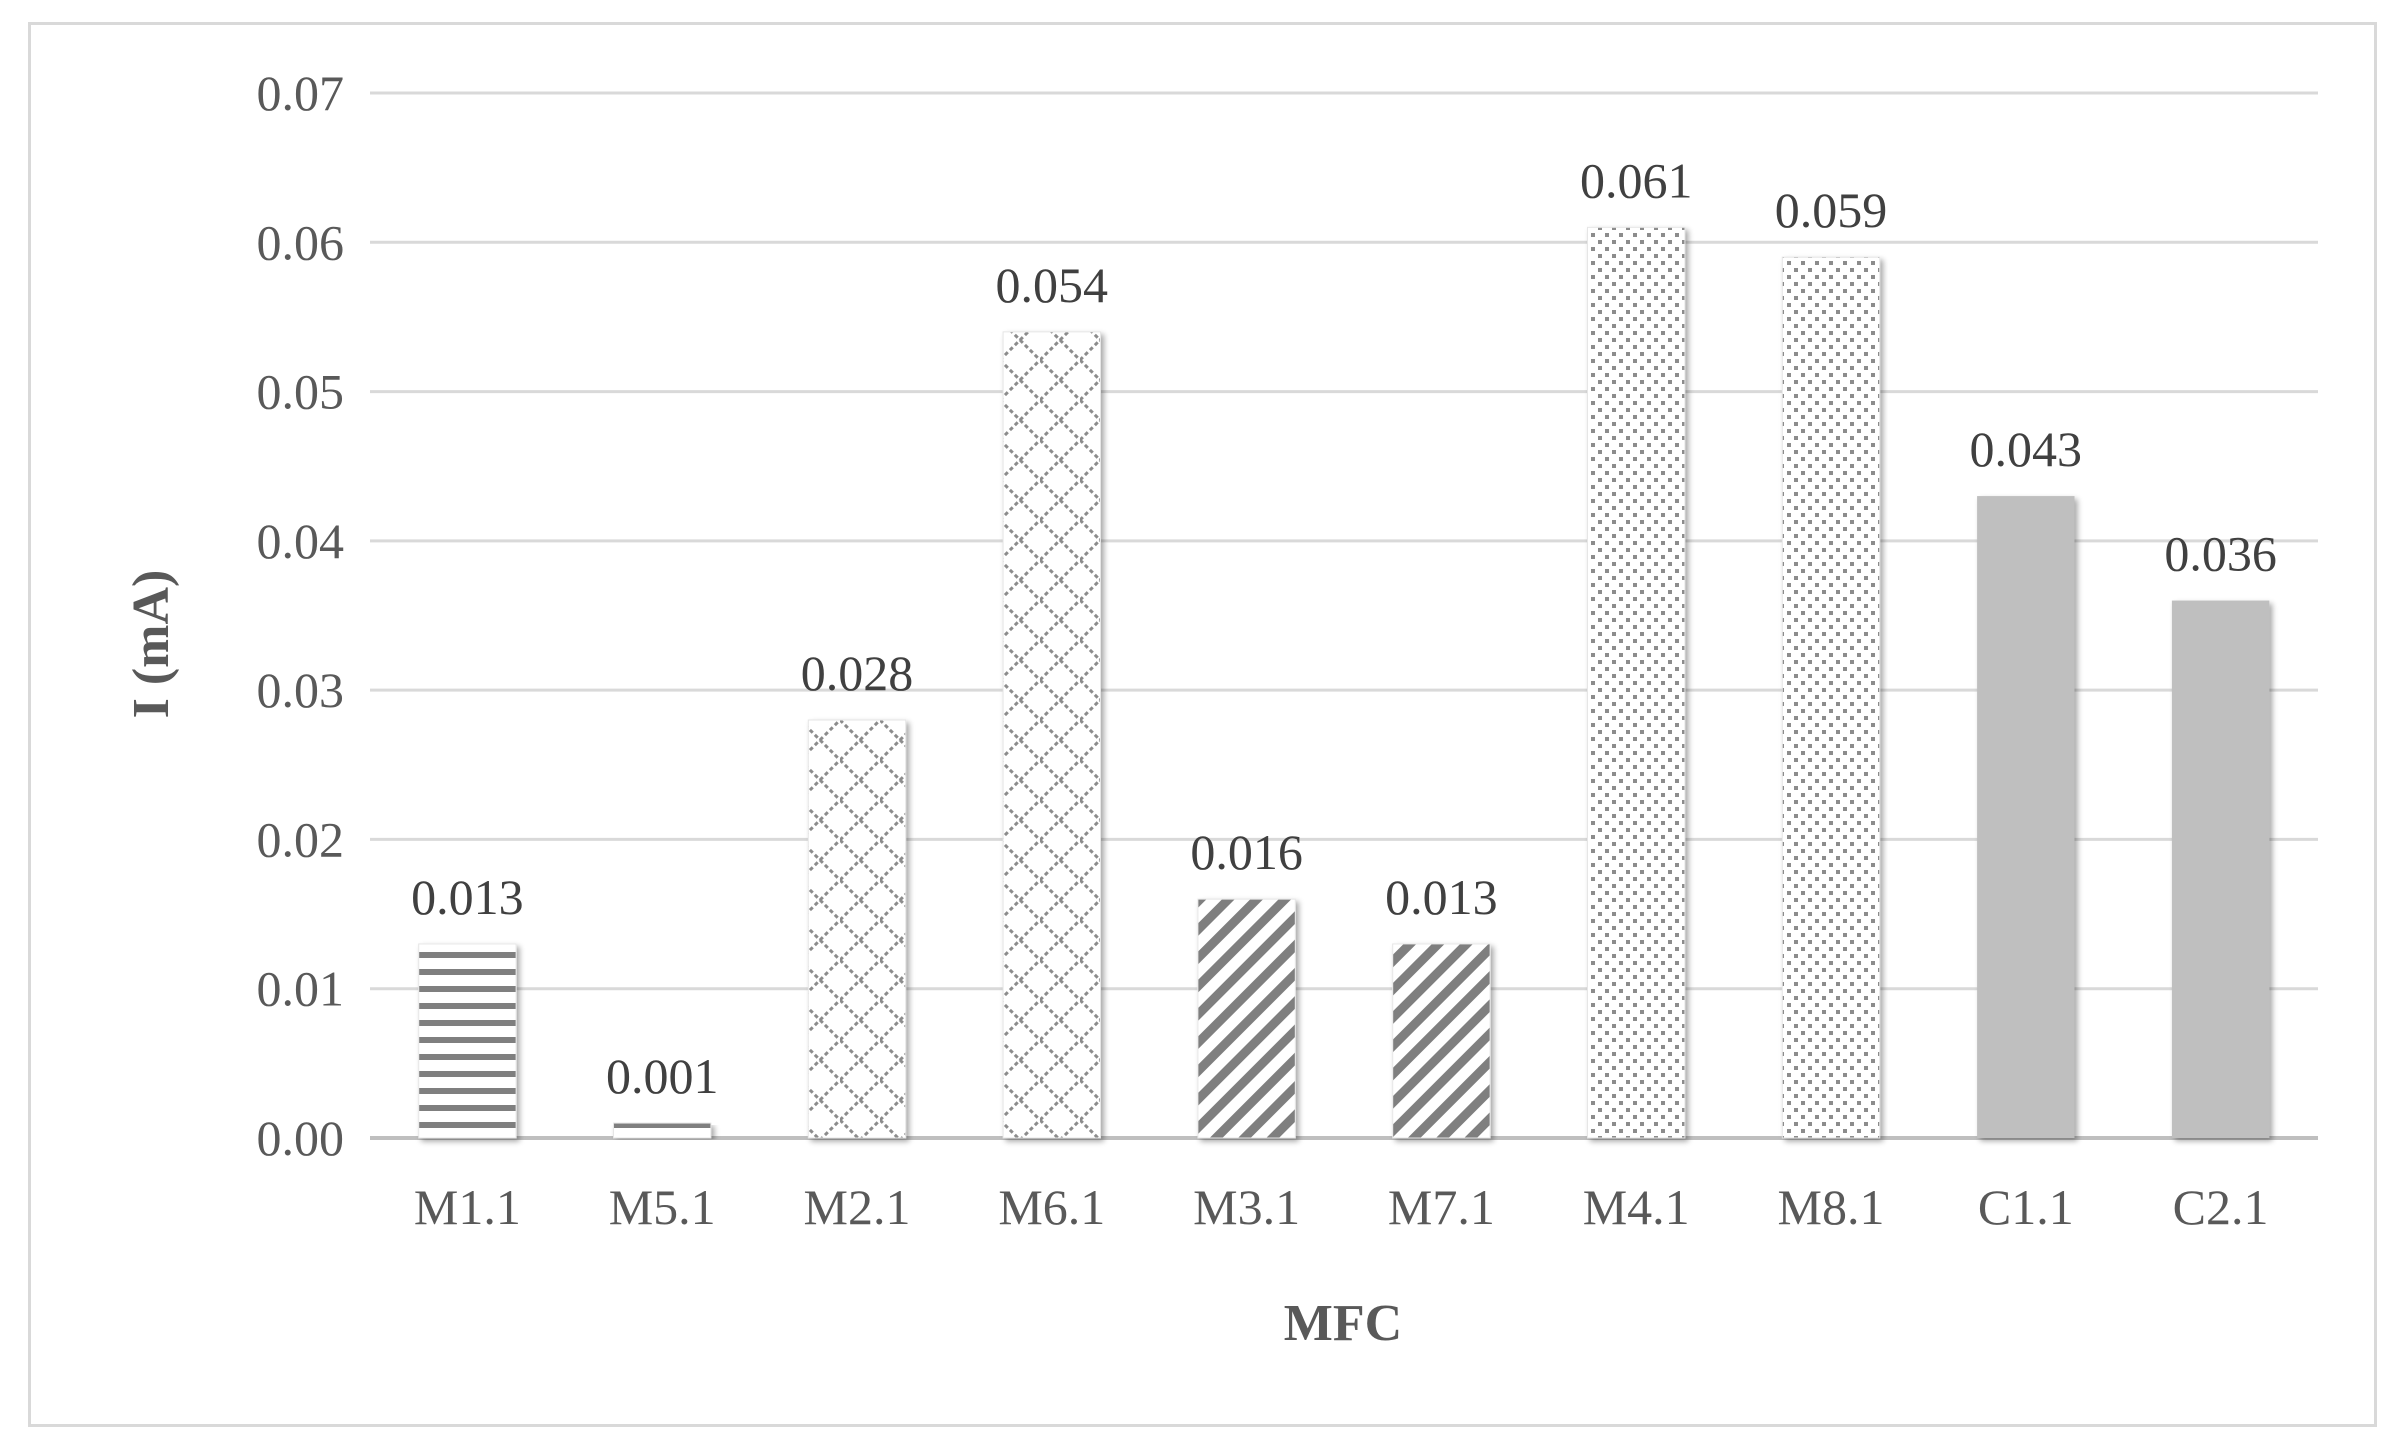  Describe the element at coordinates (1636, 1207) in the screenshot. I see `x-tick-label-m4-1: M4.1` at that location.